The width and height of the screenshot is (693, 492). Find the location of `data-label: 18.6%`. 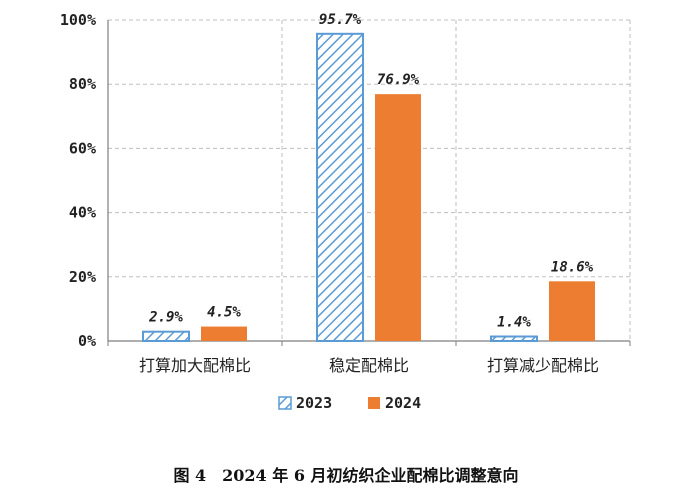

data-label: 18.6% is located at coordinates (572, 267).